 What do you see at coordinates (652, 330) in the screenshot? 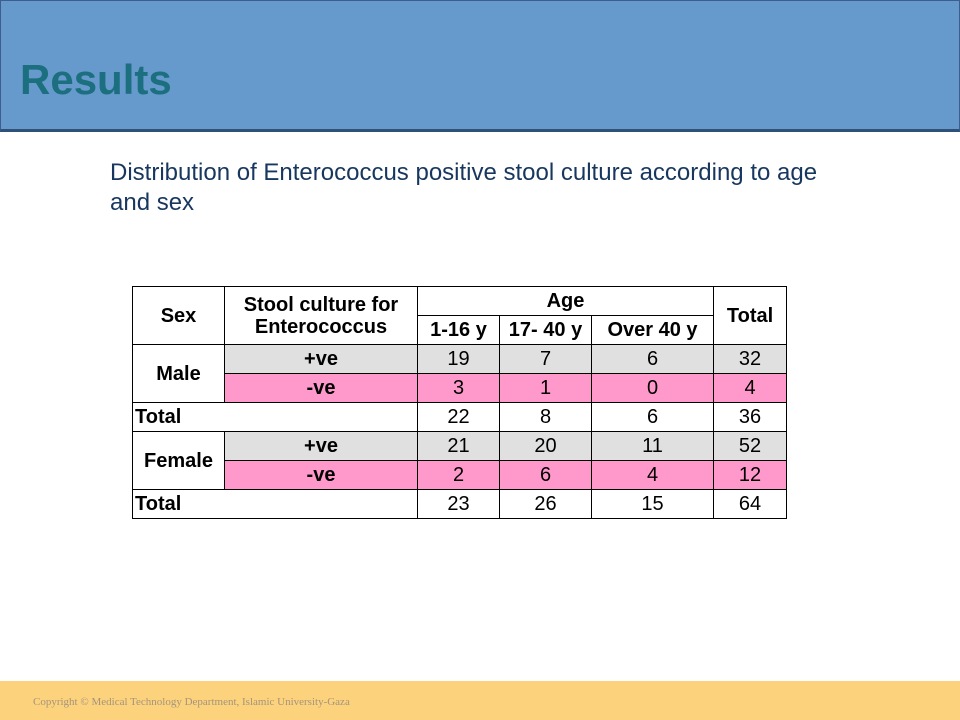
I see `header-cell: Over 40 y` at bounding box center [652, 330].